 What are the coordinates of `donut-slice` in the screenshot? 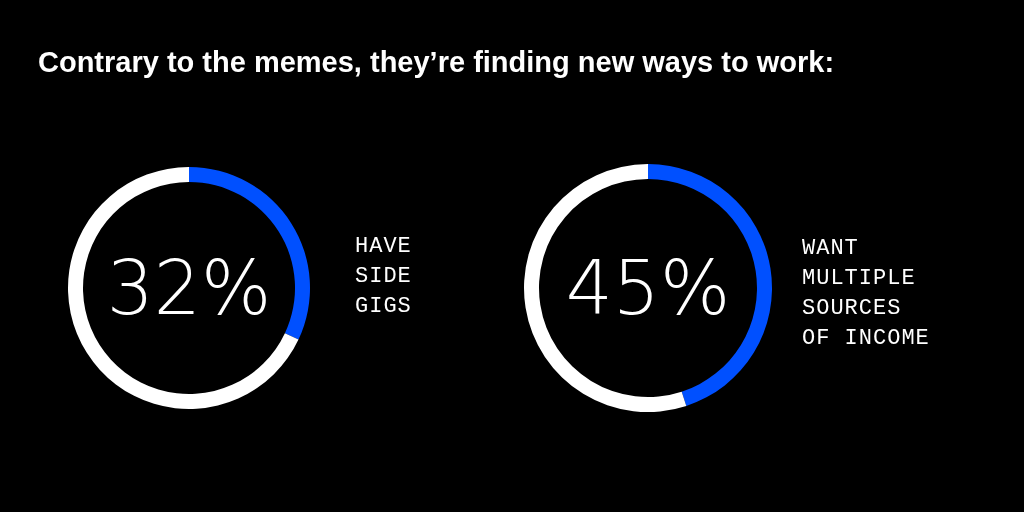 It's located at (183, 288).